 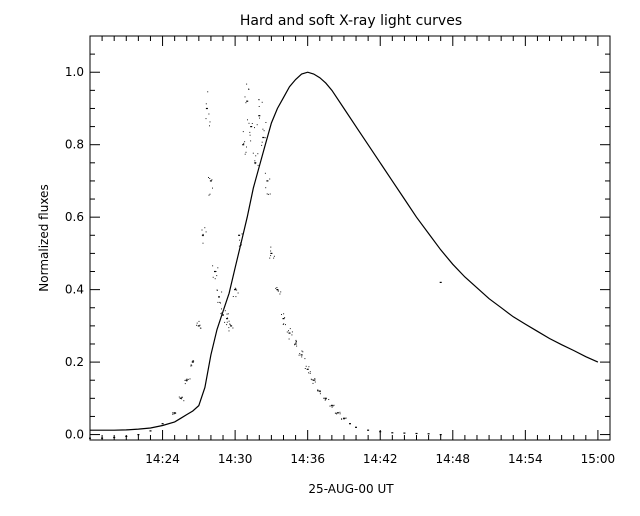 What do you see at coordinates (74, 435) in the screenshot?
I see `y-tick-label: 0.0` at bounding box center [74, 435].